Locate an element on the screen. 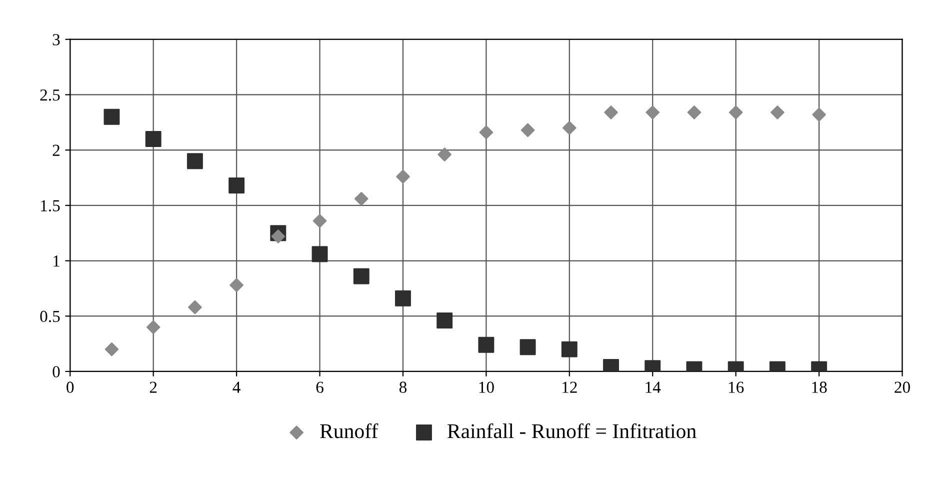 This screenshot has width=935, height=492. y-tick-label: 3 is located at coordinates (56, 40).